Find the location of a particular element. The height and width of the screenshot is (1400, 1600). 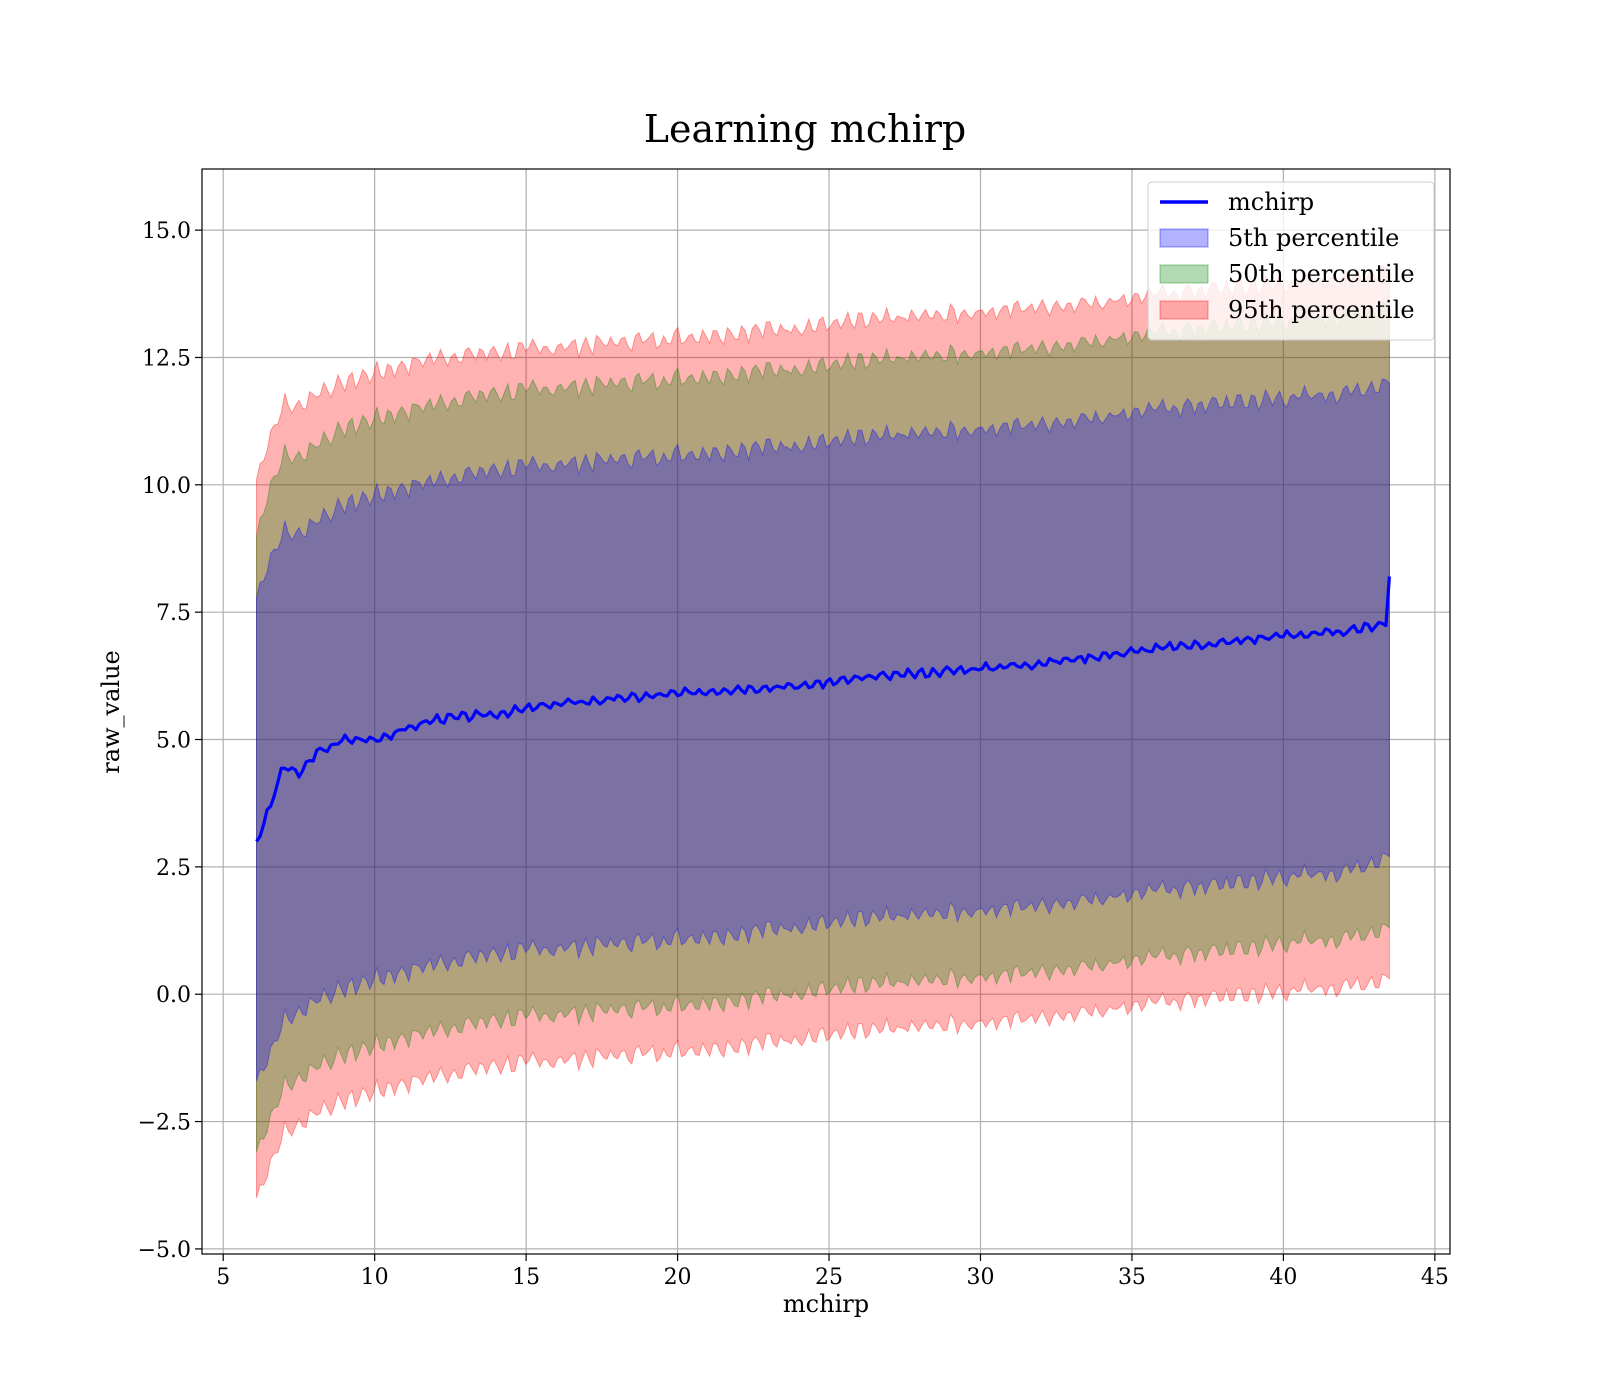

series-line-mchirp is located at coordinates (823, 709).